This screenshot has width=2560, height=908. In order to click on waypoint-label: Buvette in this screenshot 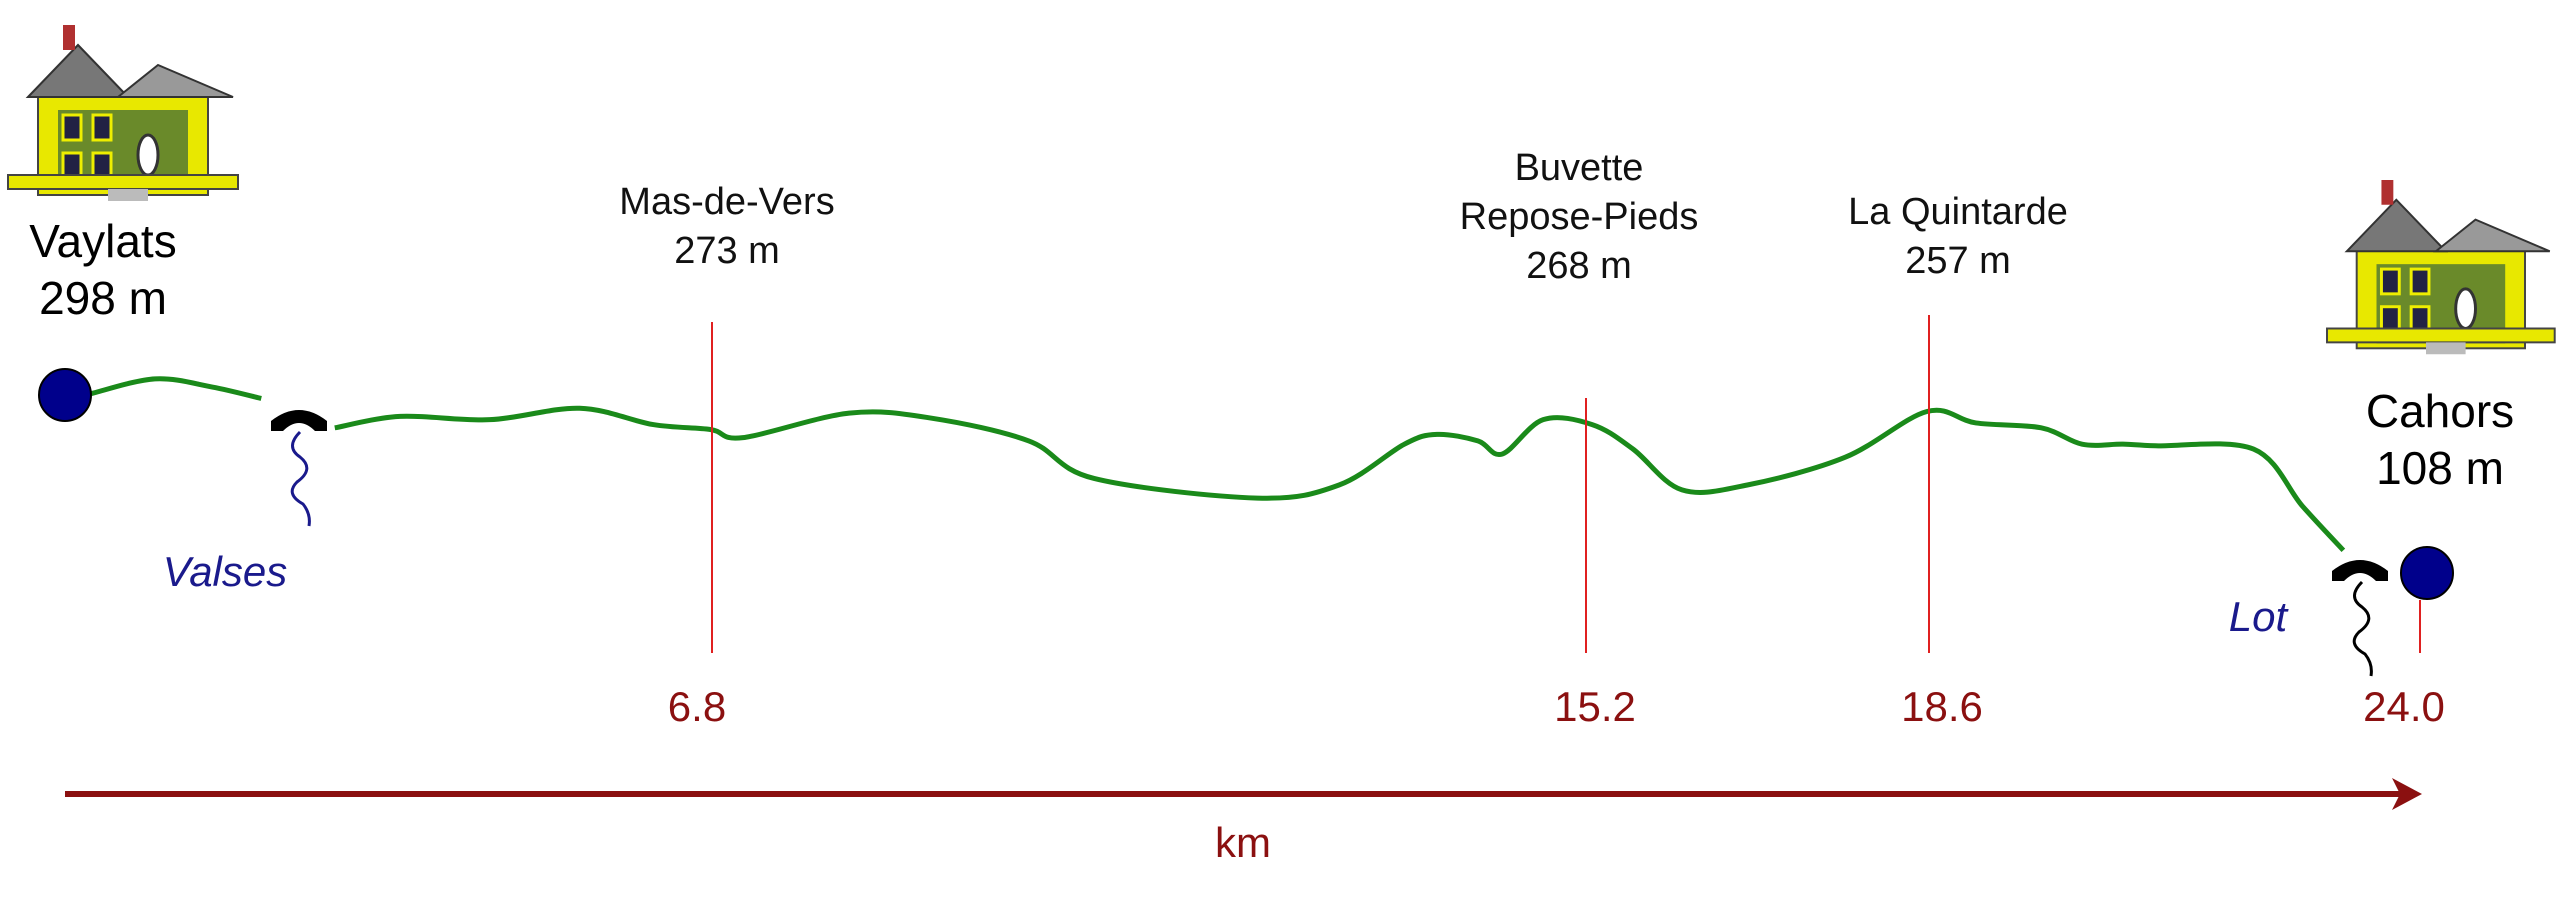, I will do `click(1579, 168)`.